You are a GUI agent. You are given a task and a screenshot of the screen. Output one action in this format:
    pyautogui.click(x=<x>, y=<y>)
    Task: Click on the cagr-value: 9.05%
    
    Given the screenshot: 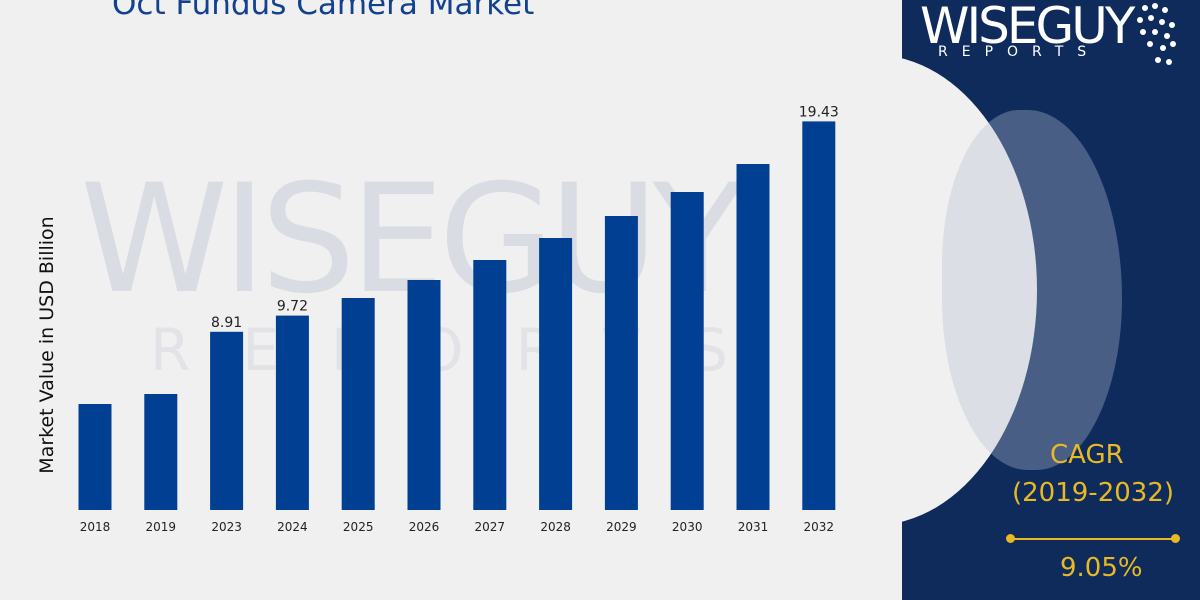 What is the action you would take?
    pyautogui.click(x=1101, y=568)
    